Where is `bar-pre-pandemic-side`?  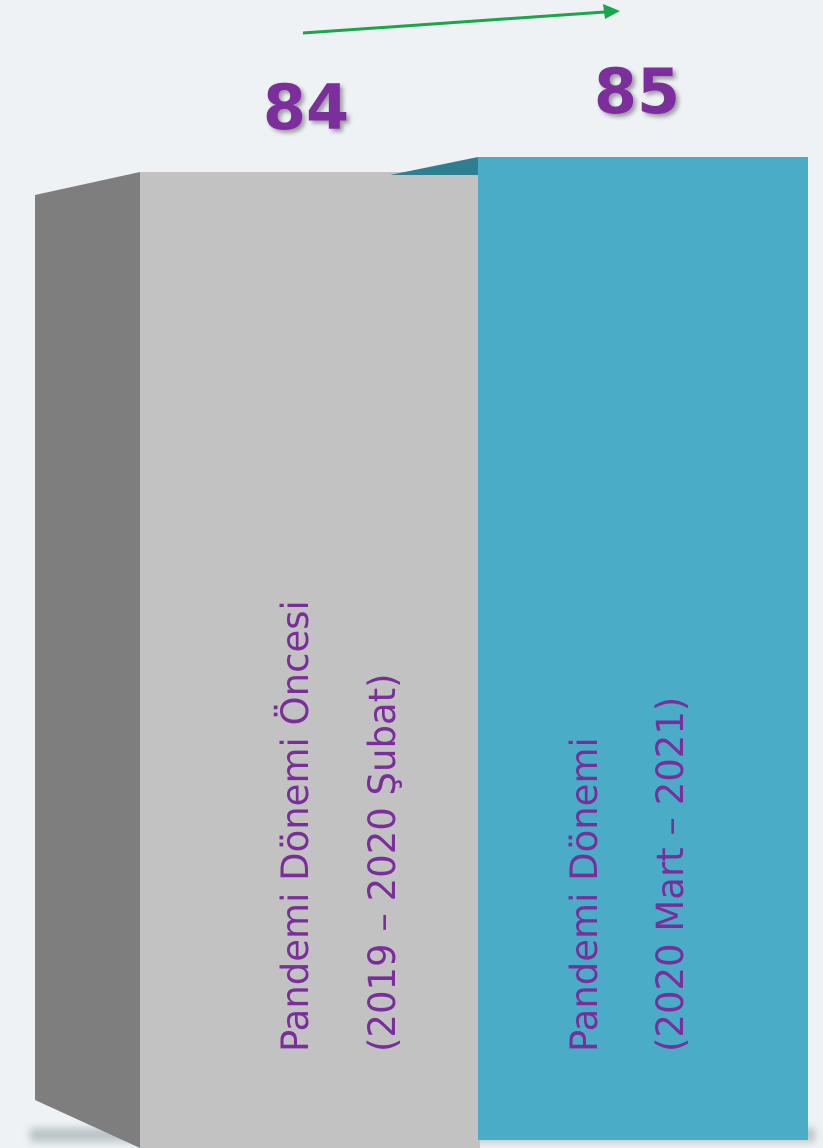 bar-pre-pandemic-side is located at coordinates (87, 660).